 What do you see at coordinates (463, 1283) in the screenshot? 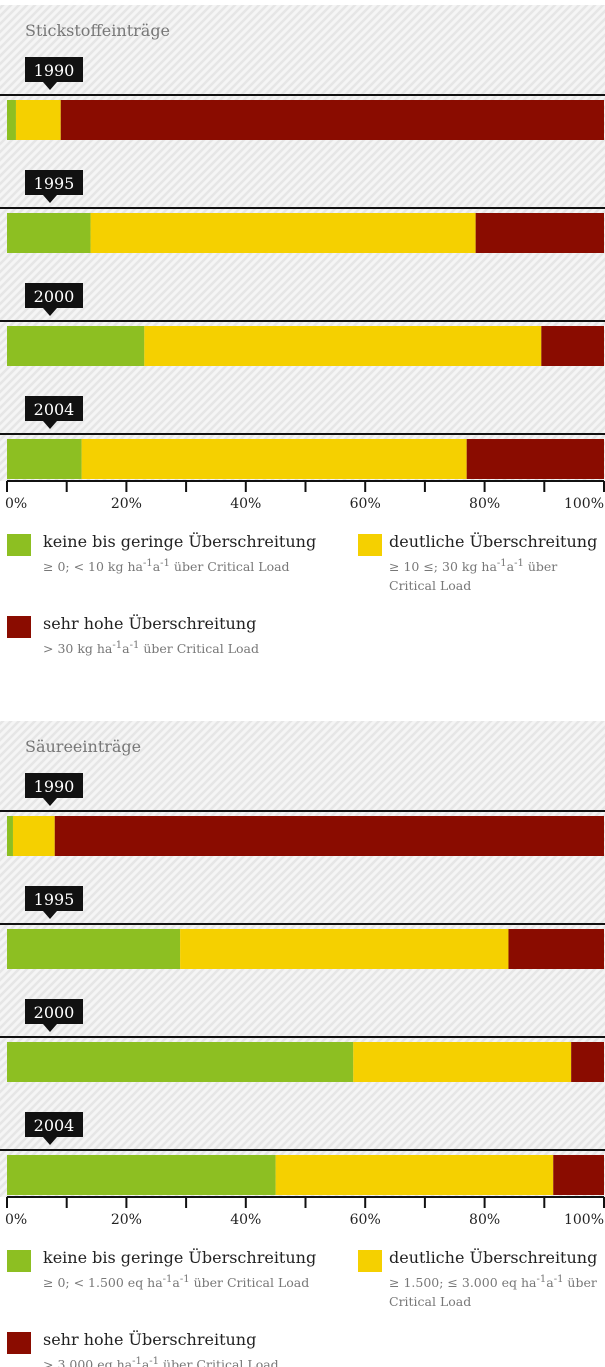
I see `note-part: ≥ 1.500; ≤ 3.000 eq ha` at bounding box center [463, 1283].